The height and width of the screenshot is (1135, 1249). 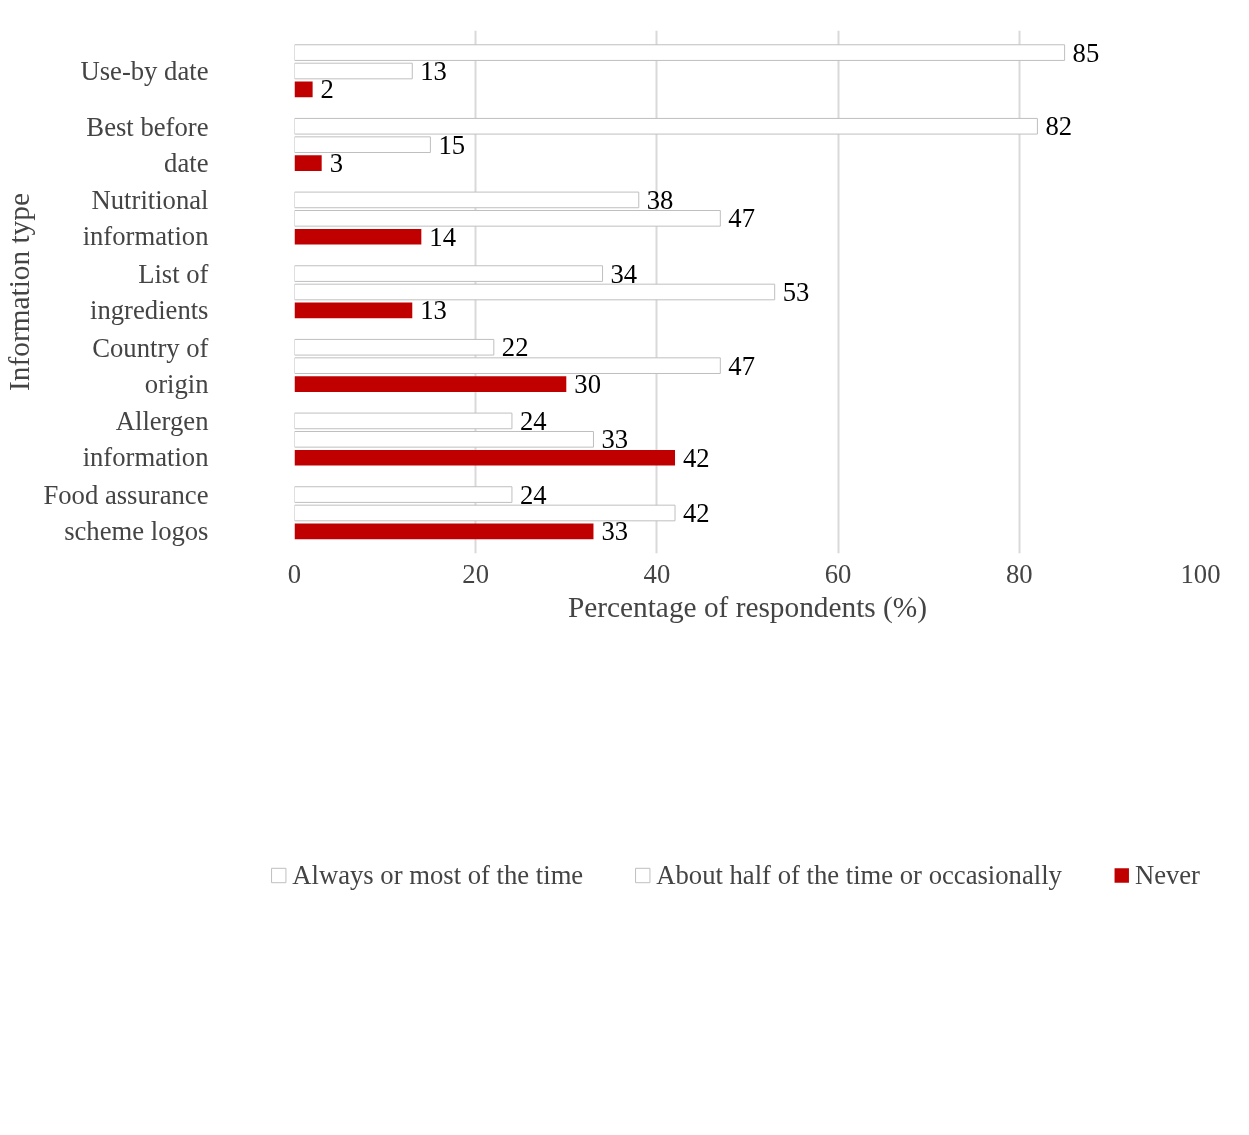 What do you see at coordinates (476, 573) in the screenshot?
I see `x-tick-label: 20` at bounding box center [476, 573].